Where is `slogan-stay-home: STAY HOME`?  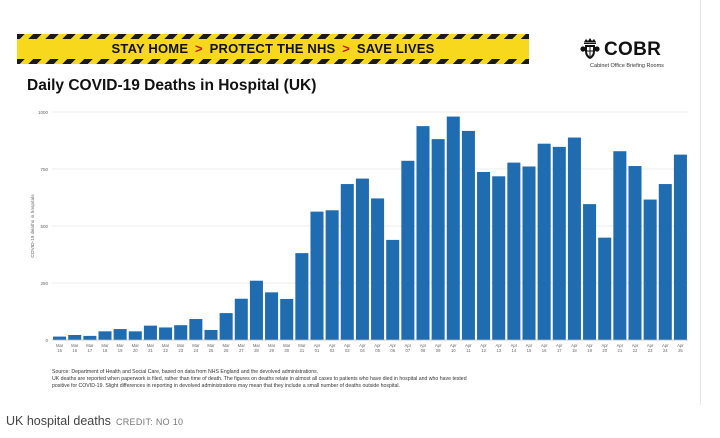
slogan-stay-home: STAY HOME is located at coordinates (150, 48).